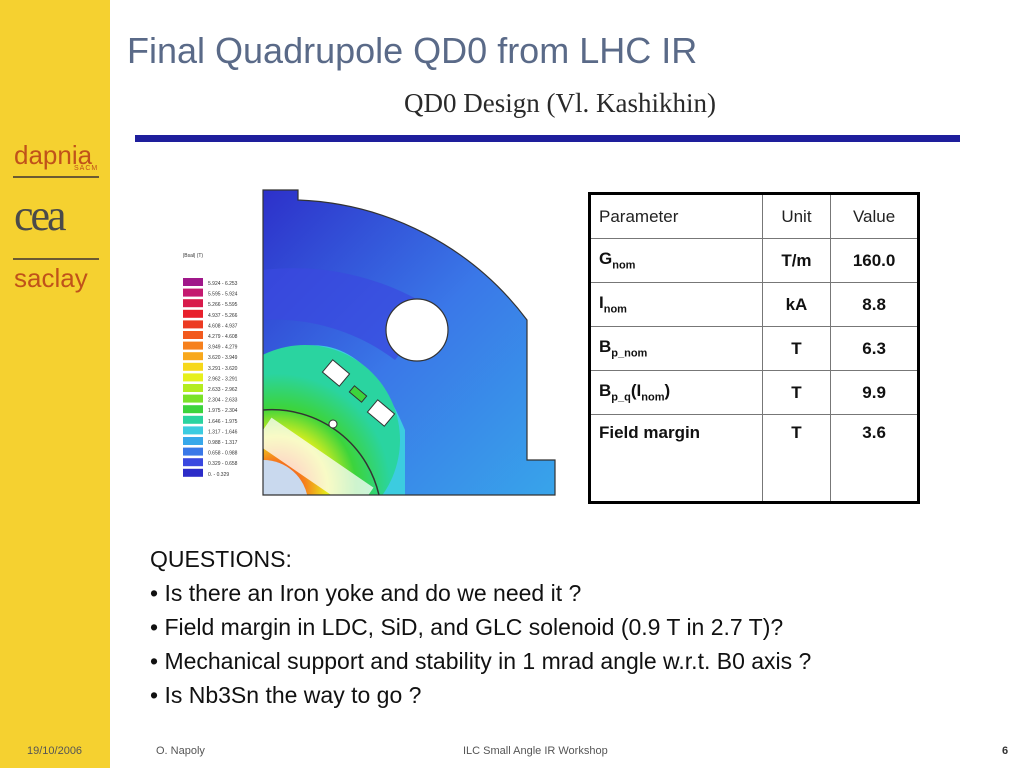 Image resolution: width=1024 pixels, height=768 pixels. What do you see at coordinates (560, 103) in the screenshot?
I see `slide-subtitle: QD0 Design (Vl. Kashikhin)` at bounding box center [560, 103].